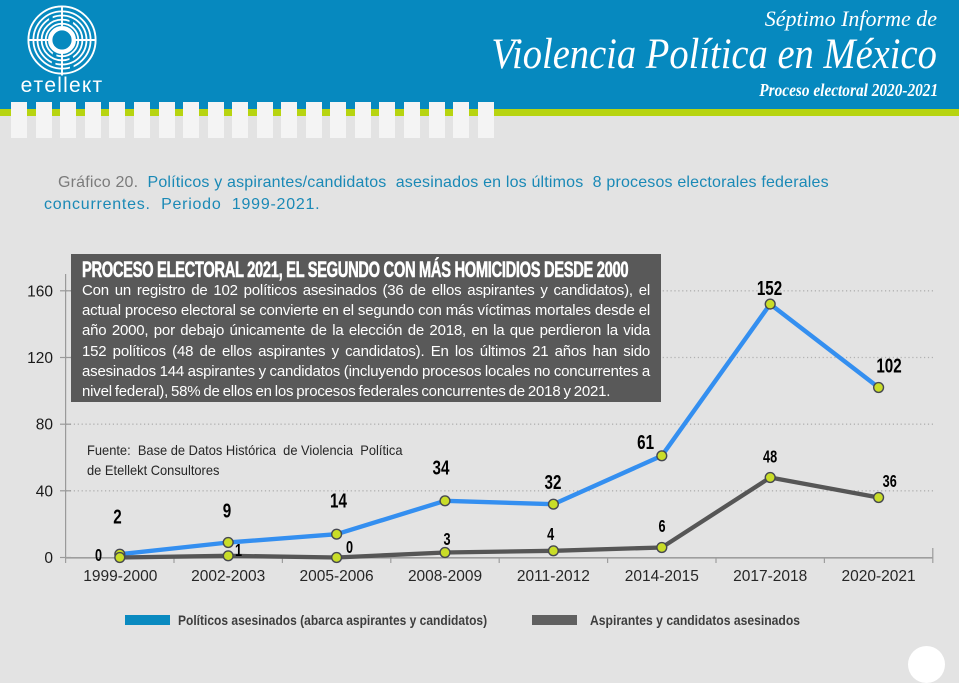  Describe the element at coordinates (228, 576) in the screenshot. I see `svg-text: 2002-2003` at that location.